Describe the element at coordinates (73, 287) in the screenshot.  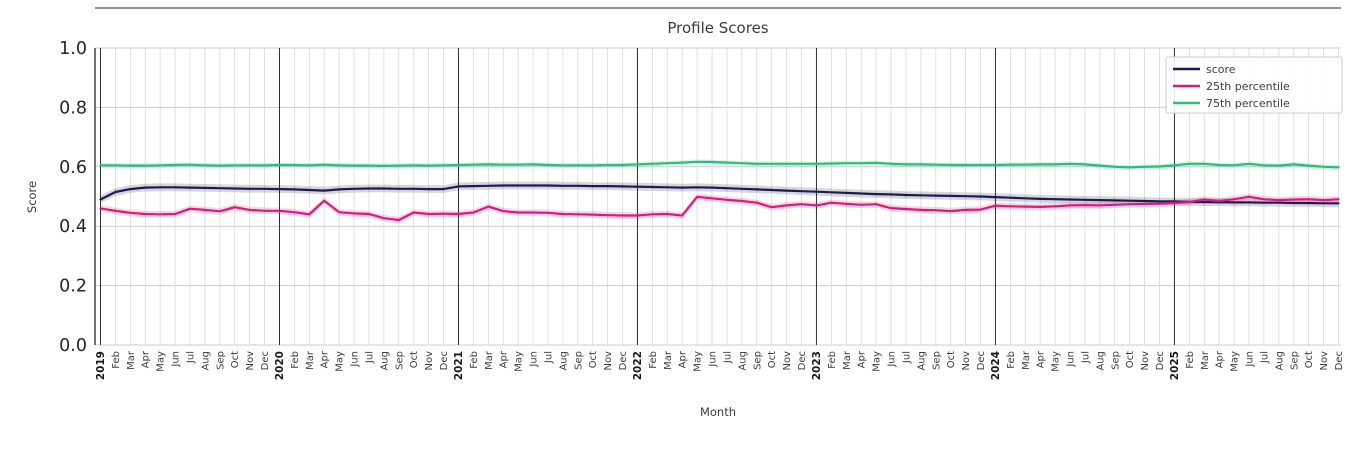
I see `y-tick-label: 0.2` at that location.